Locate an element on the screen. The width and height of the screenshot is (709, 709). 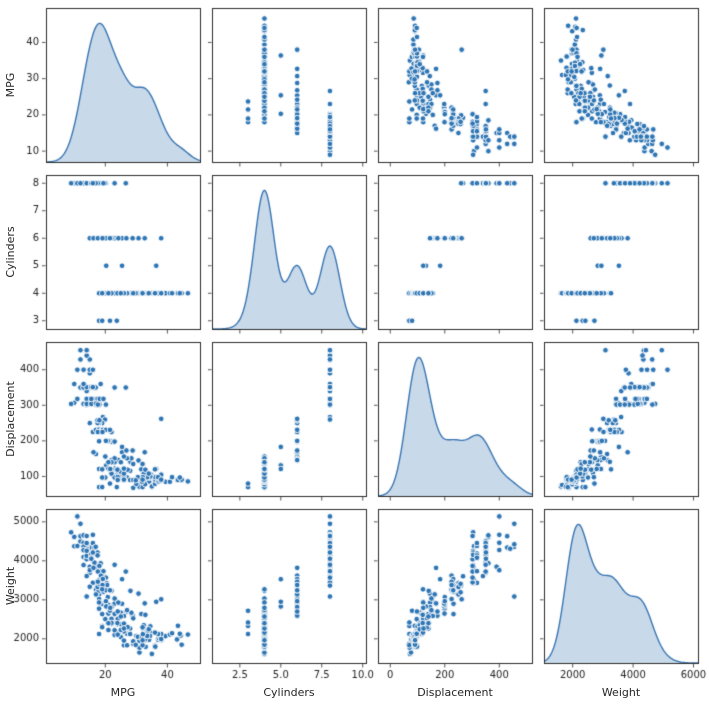
x-axis-label-displacement: Displacement is located at coordinates (455, 692).